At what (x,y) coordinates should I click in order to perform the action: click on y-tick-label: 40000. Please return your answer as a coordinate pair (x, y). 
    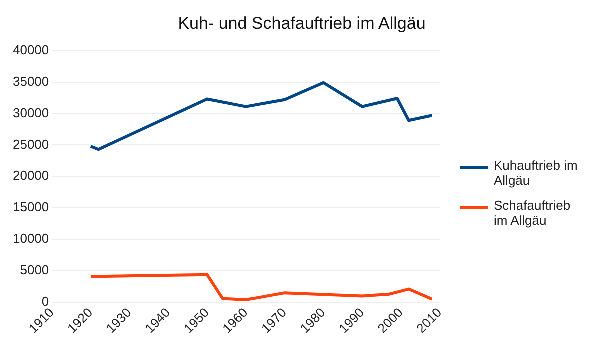
    Looking at the image, I should click on (31, 50).